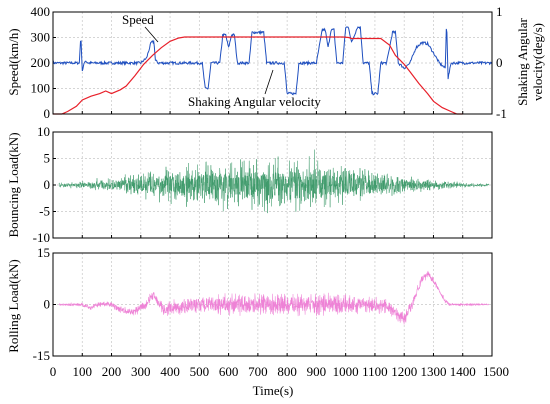 This screenshot has height=404, width=550. What do you see at coordinates (200, 371) in the screenshot?
I see `x-tick-label-500: 500` at bounding box center [200, 371].